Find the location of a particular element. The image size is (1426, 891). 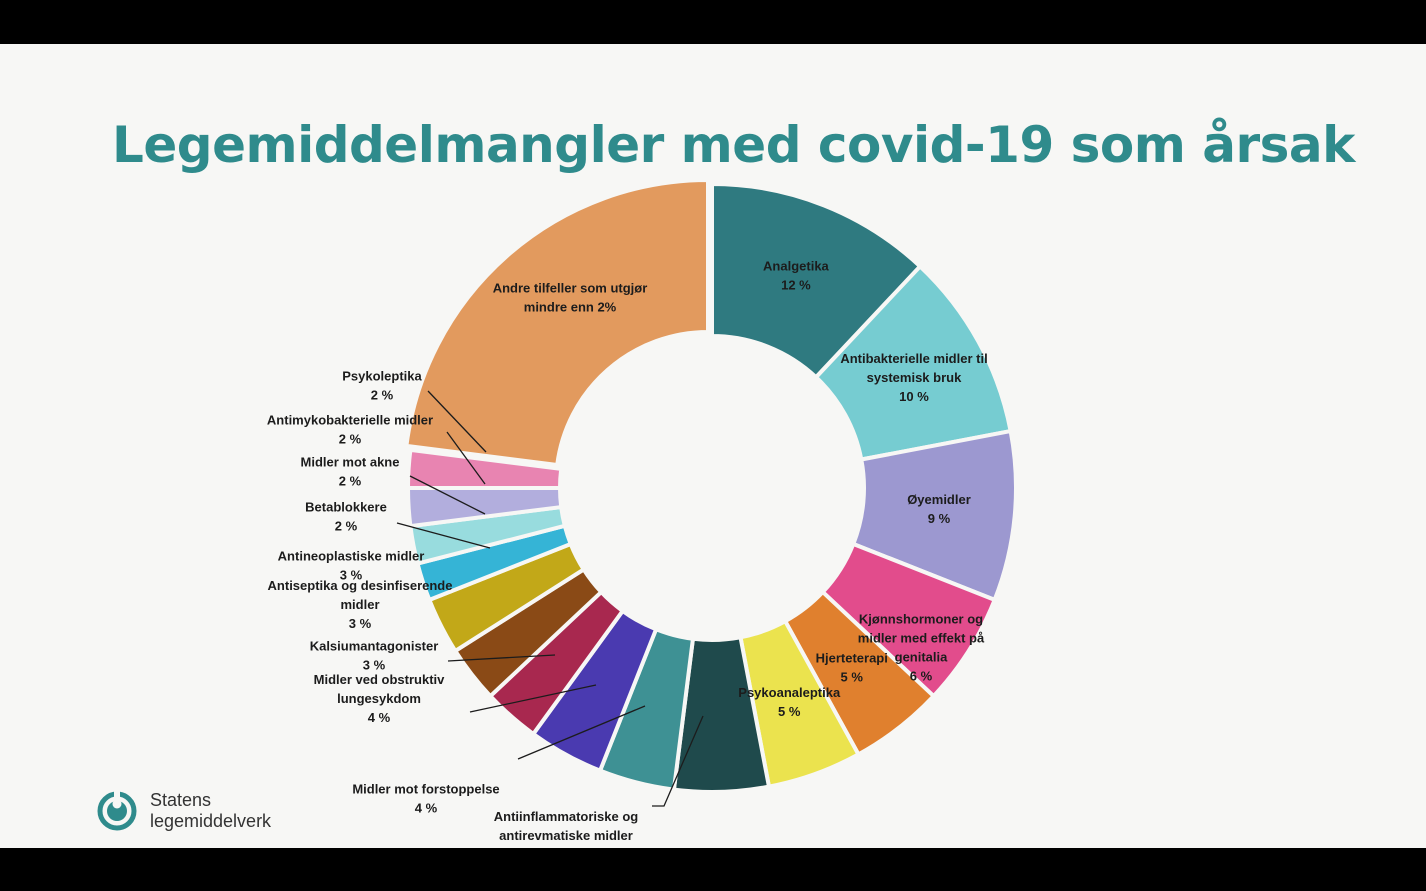

label-andre-tilfeller-som-utgjor-mindre-enn-2: Andre tilfeller som utgjør mindre enn 2% is located at coordinates (570, 298).